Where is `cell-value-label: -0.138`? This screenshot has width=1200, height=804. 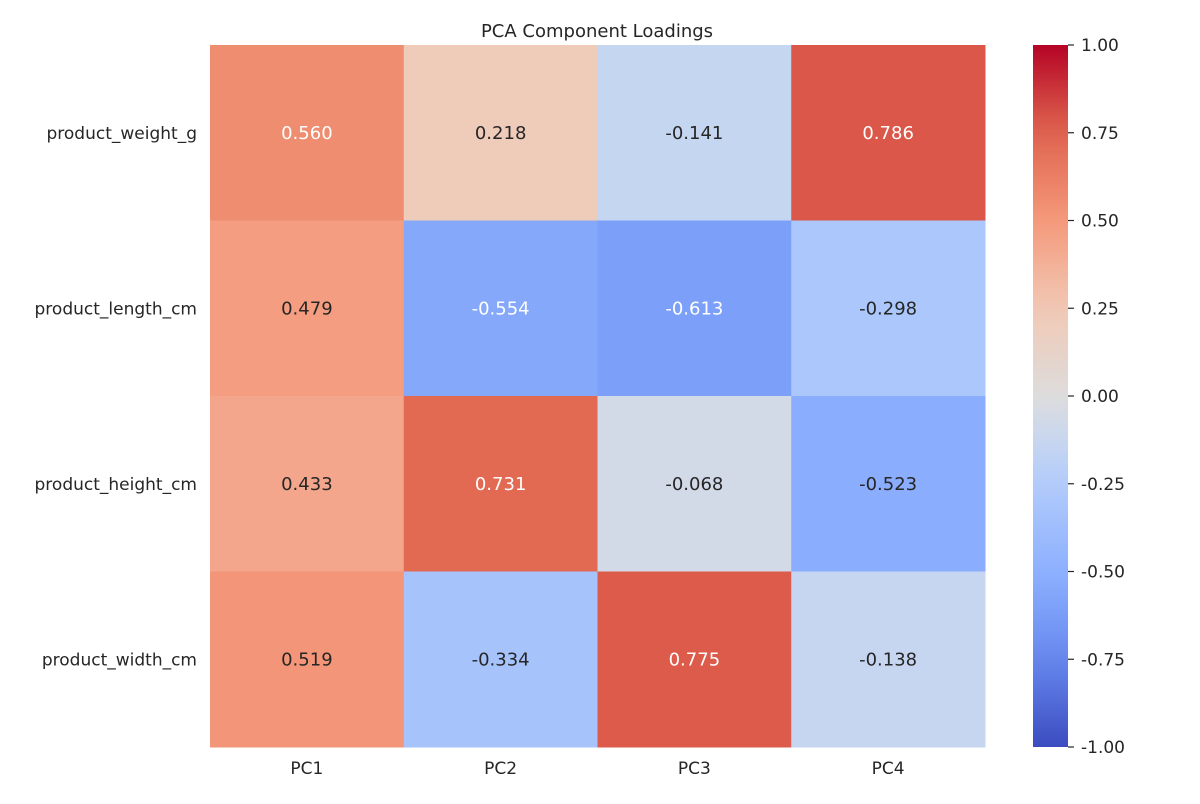
cell-value-label: -0.138 is located at coordinates (888, 659).